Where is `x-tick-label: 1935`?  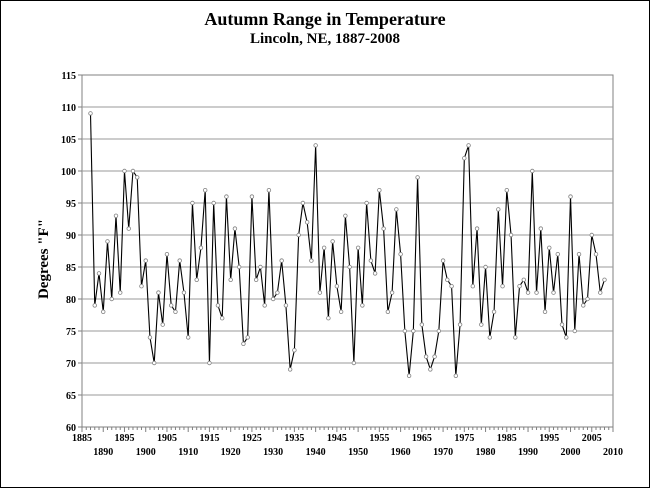 x-tick-label: 1935 is located at coordinates (294, 438).